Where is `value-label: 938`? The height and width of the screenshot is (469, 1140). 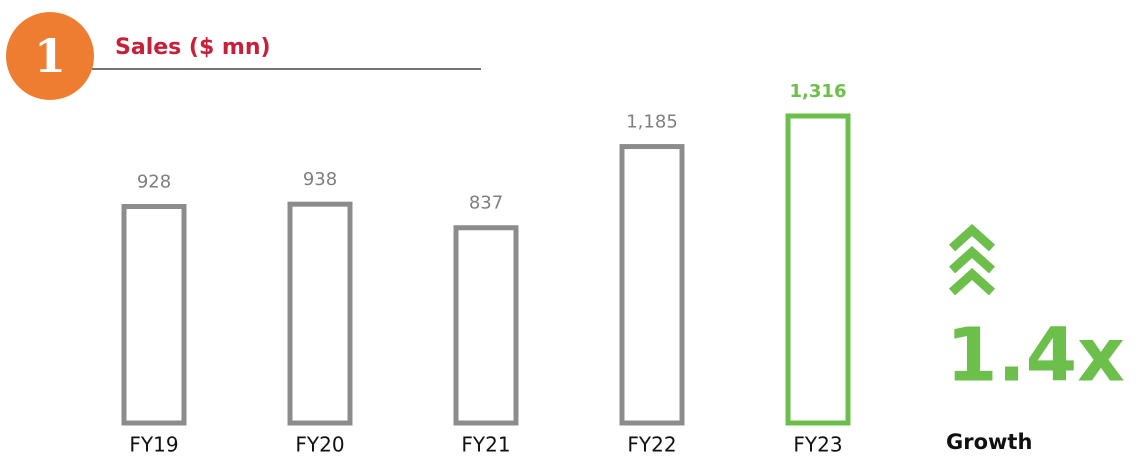 value-label: 938 is located at coordinates (320, 179).